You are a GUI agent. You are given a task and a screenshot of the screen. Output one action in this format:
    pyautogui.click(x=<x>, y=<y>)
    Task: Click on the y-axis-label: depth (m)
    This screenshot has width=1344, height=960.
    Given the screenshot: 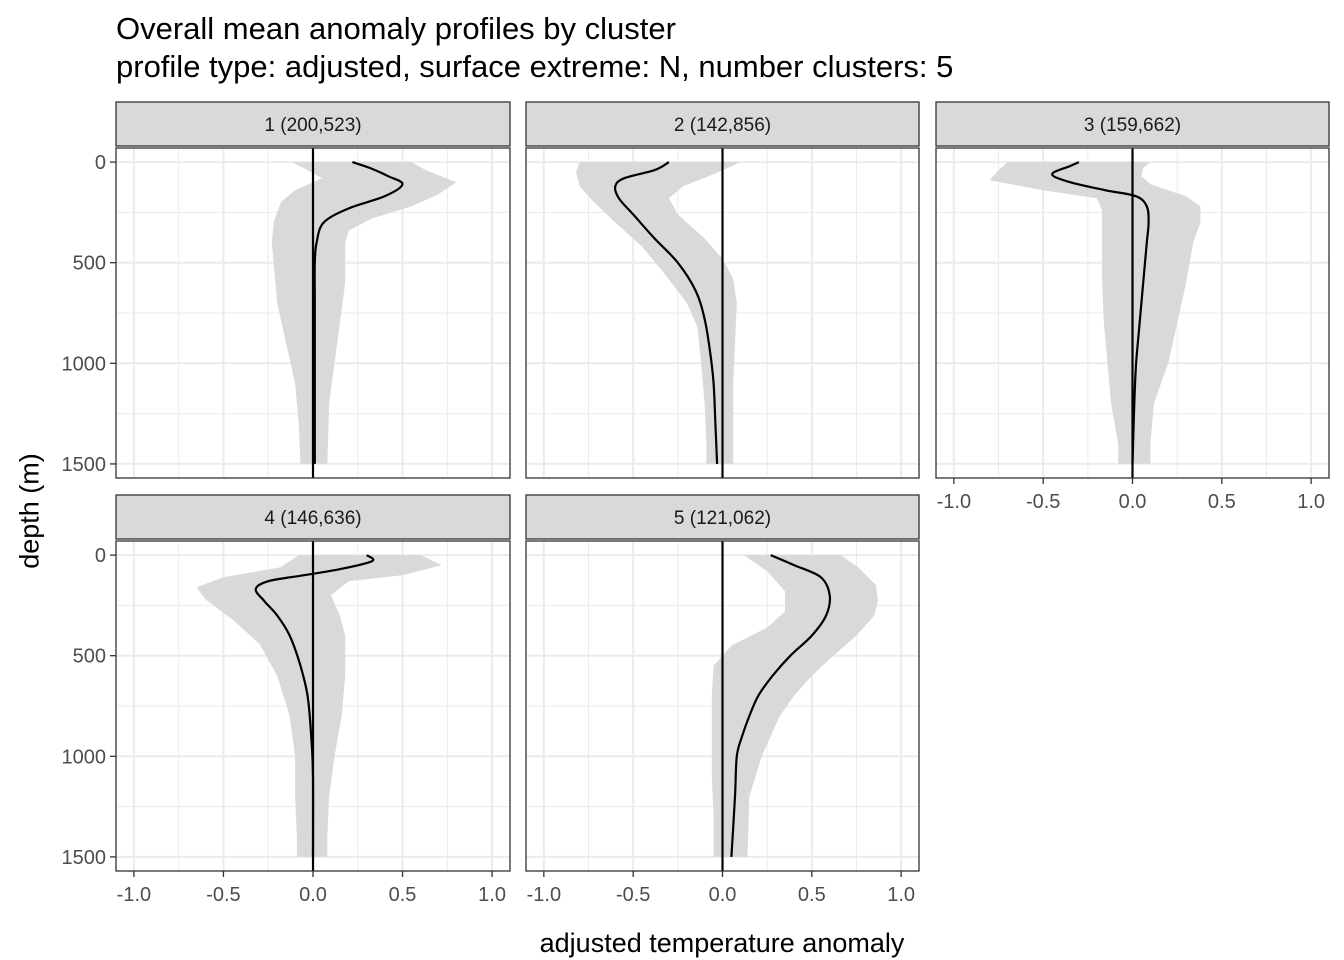 What is the action you would take?
    pyautogui.click(x=29, y=511)
    